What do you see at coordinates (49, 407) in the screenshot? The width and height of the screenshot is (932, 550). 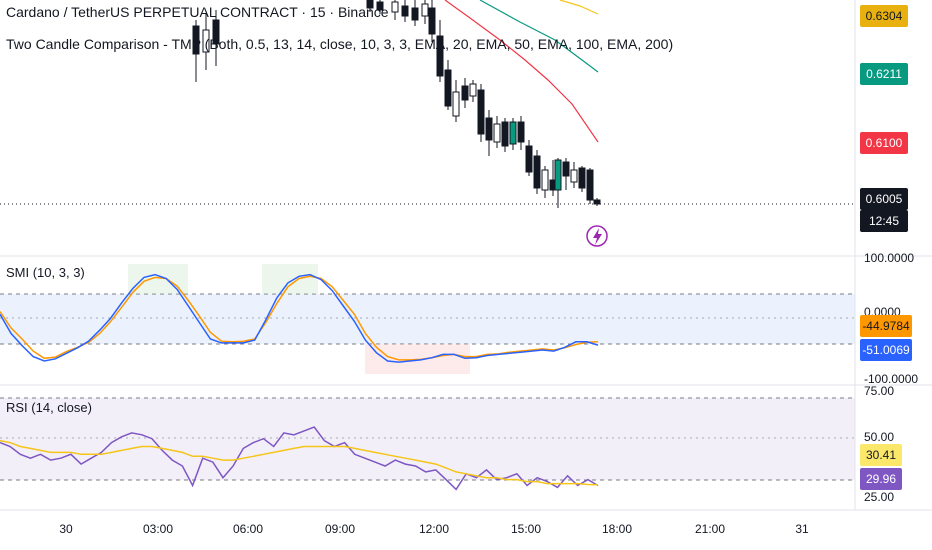 I see `rsi-pane-label: RSI (14, close)` at bounding box center [49, 407].